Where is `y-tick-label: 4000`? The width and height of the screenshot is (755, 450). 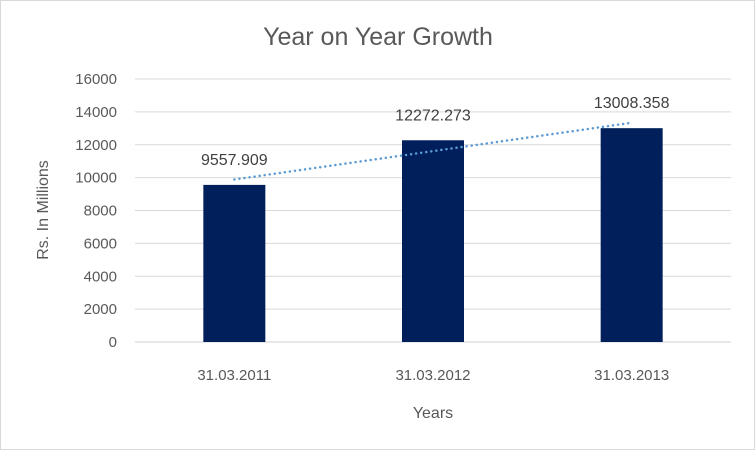
y-tick-label: 4000 is located at coordinates (100, 276).